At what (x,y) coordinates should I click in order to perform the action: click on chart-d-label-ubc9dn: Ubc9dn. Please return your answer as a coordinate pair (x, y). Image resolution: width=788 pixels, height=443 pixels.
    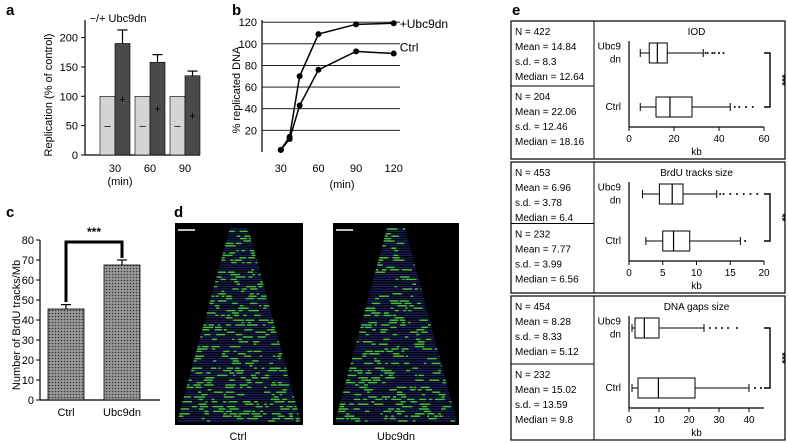
    Looking at the image, I should click on (396, 437).